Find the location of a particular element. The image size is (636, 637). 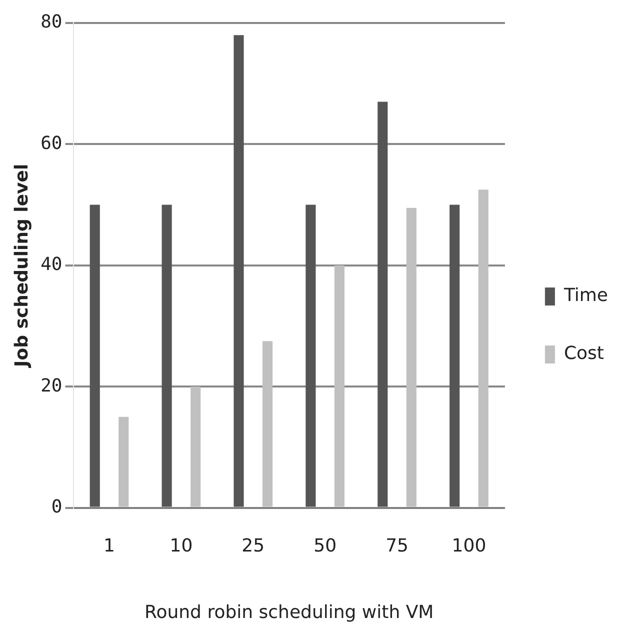

x-tick-label: 50 is located at coordinates (325, 545).